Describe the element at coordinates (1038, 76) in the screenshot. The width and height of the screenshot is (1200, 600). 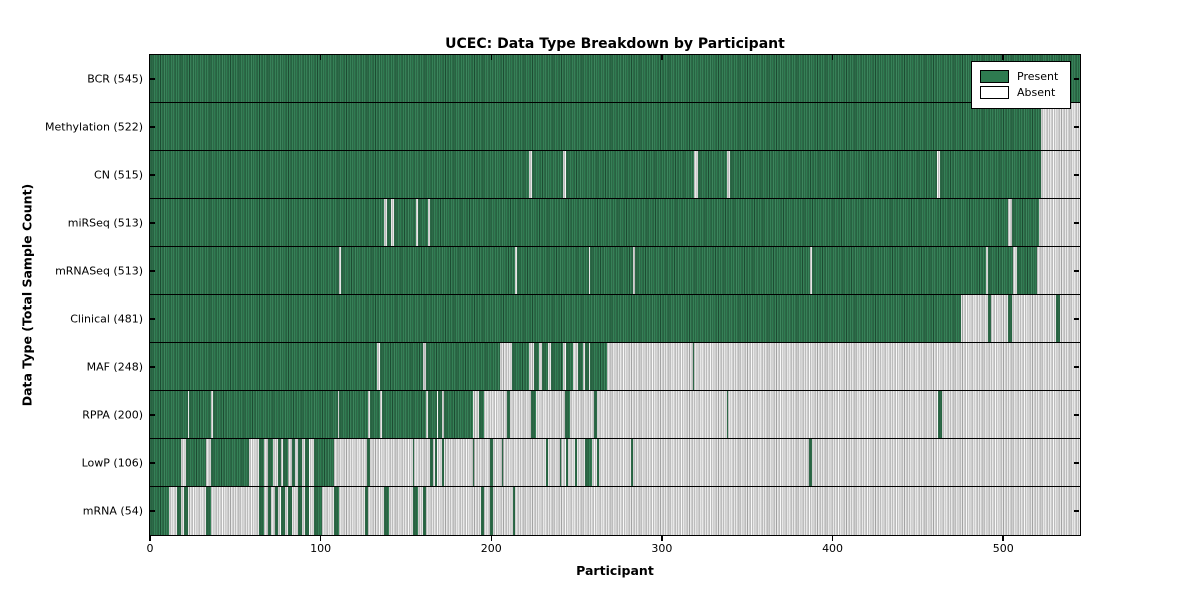
I see `legend-label-present: Present` at that location.